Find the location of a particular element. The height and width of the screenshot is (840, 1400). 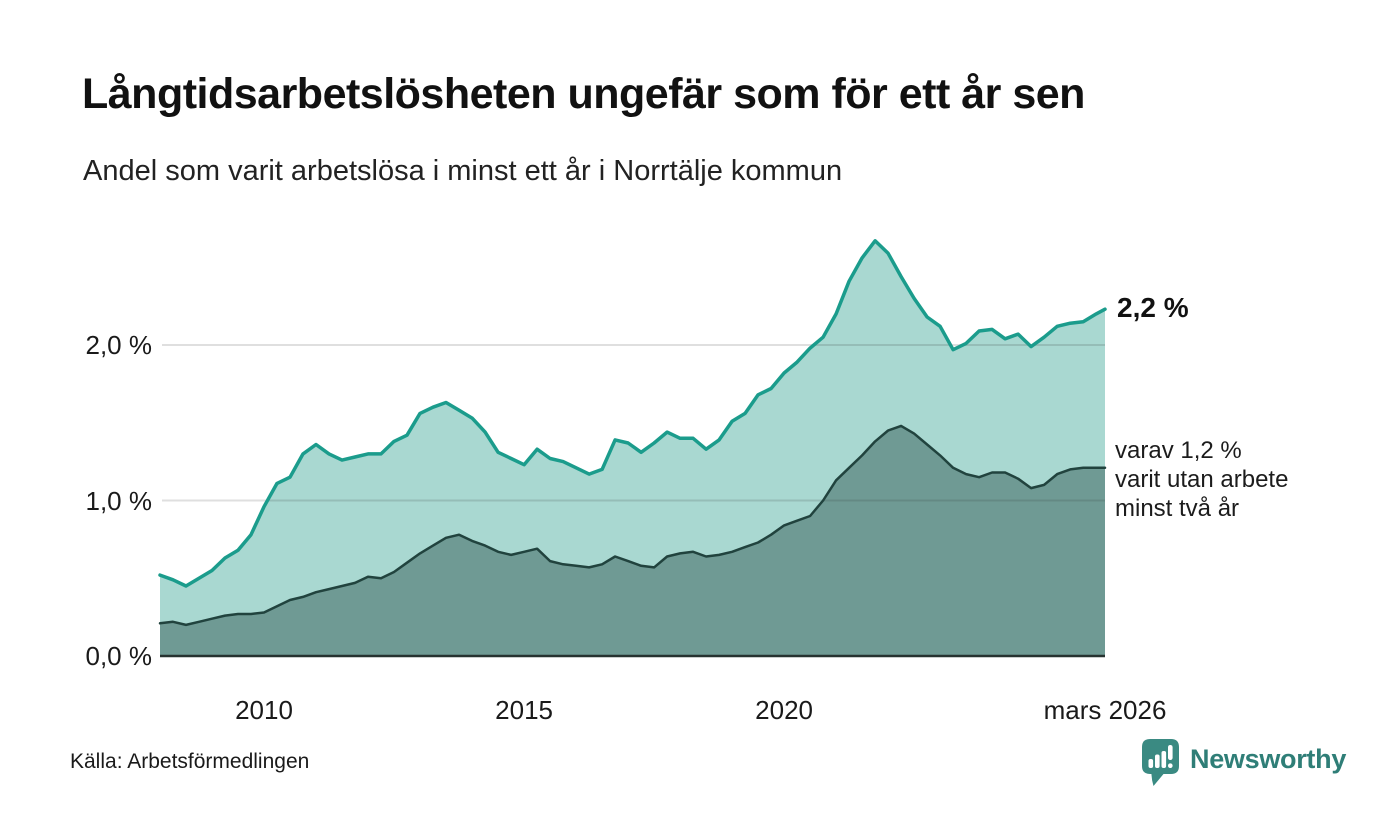

newsworthy-logo: Newsworthy is located at coordinates (1243, 762).